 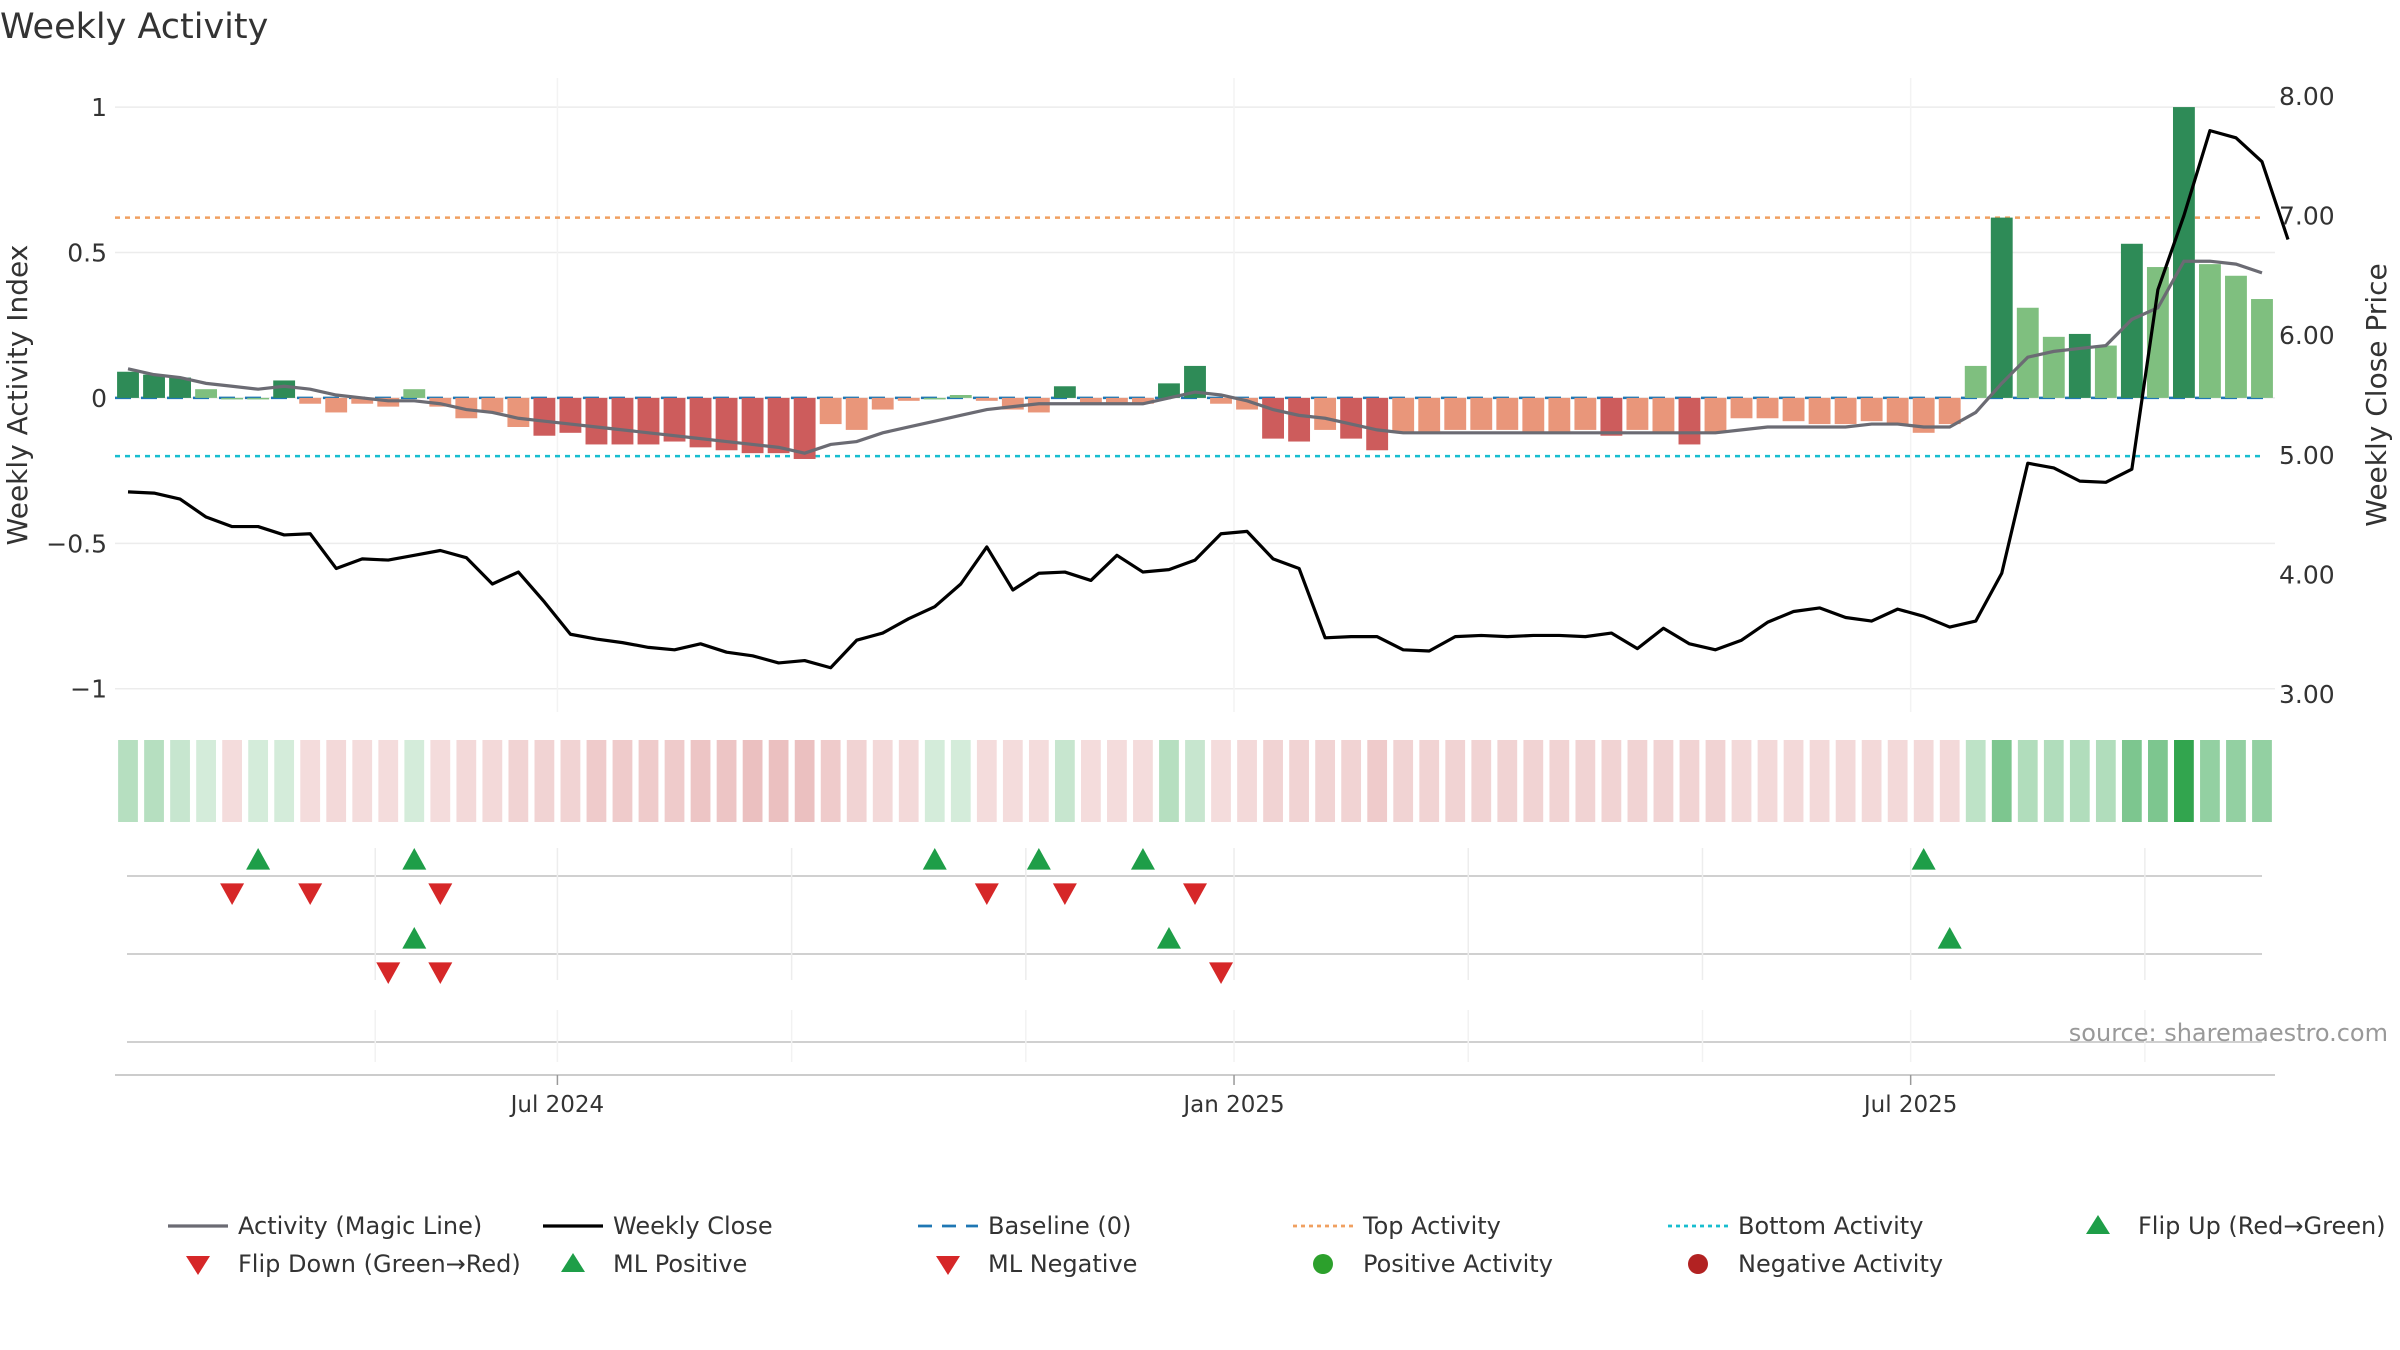 I want to click on legend-item: Negative Activity, so click(x=1815, y=1264).